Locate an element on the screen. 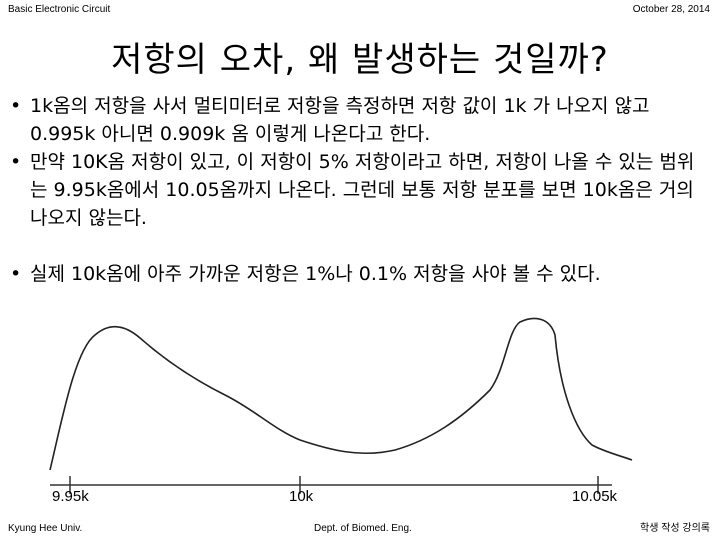  x-tick-label-1: 9.95k is located at coordinates (70, 496).